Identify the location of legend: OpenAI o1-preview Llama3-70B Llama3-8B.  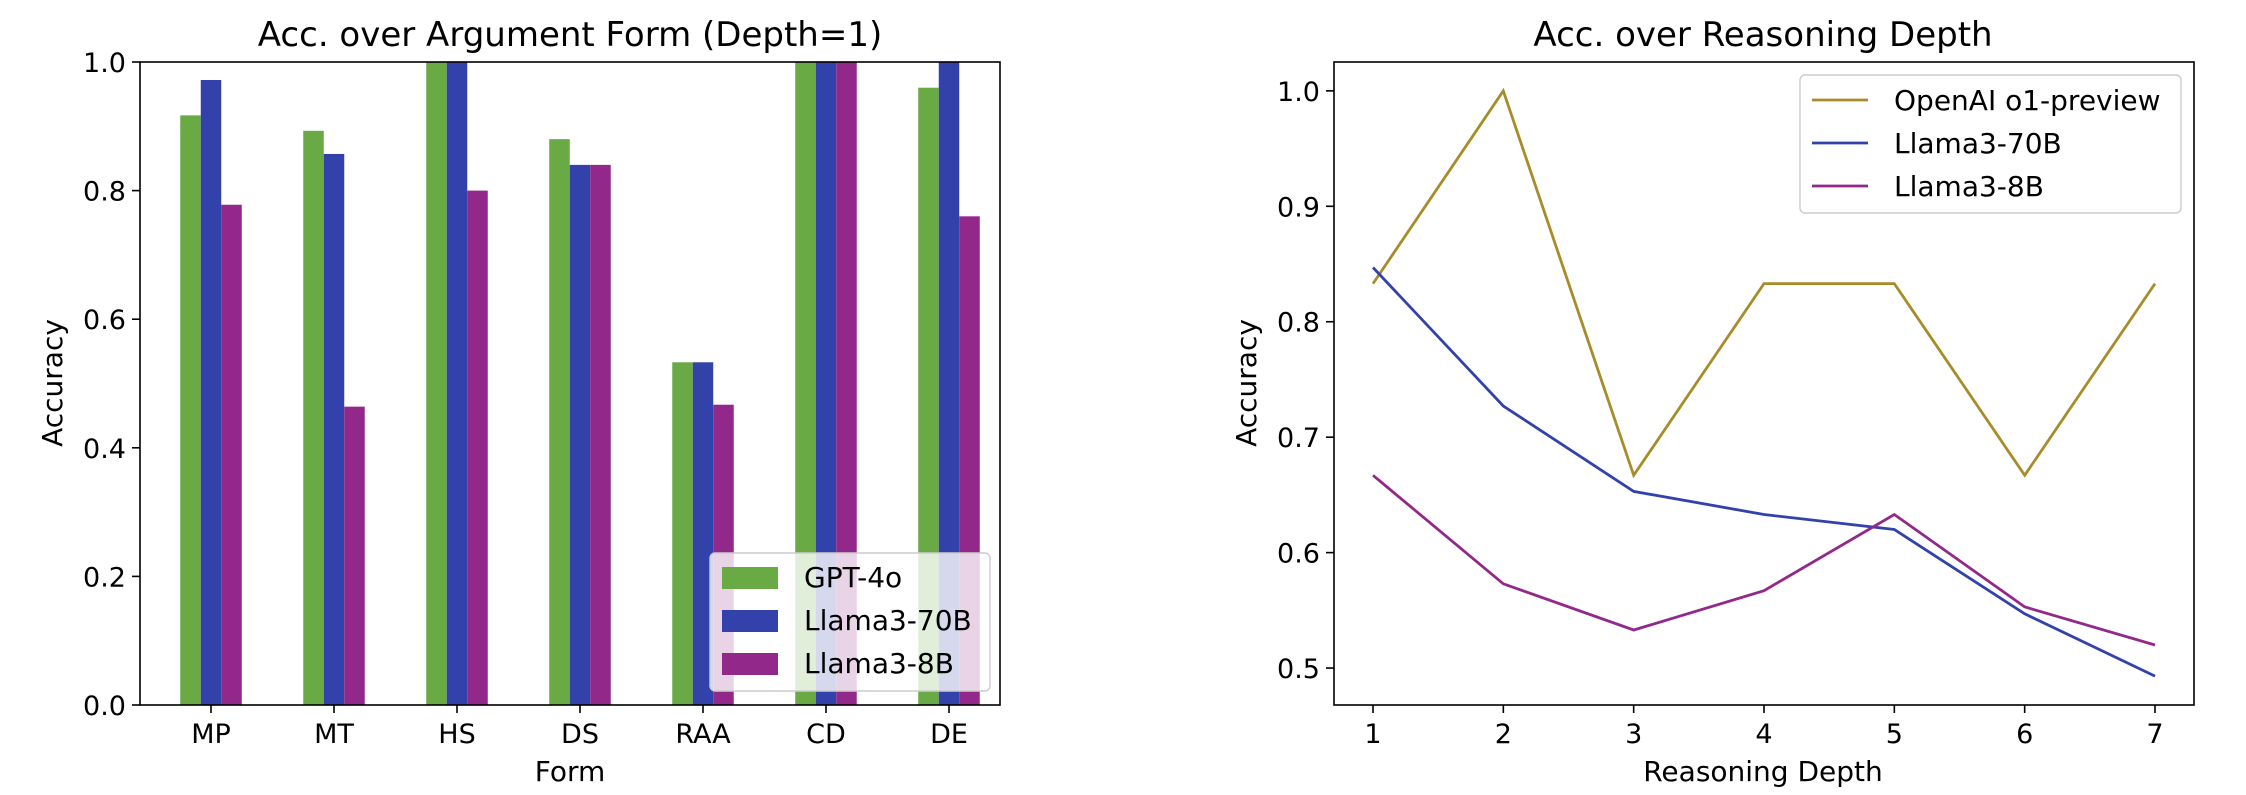
(1990, 144).